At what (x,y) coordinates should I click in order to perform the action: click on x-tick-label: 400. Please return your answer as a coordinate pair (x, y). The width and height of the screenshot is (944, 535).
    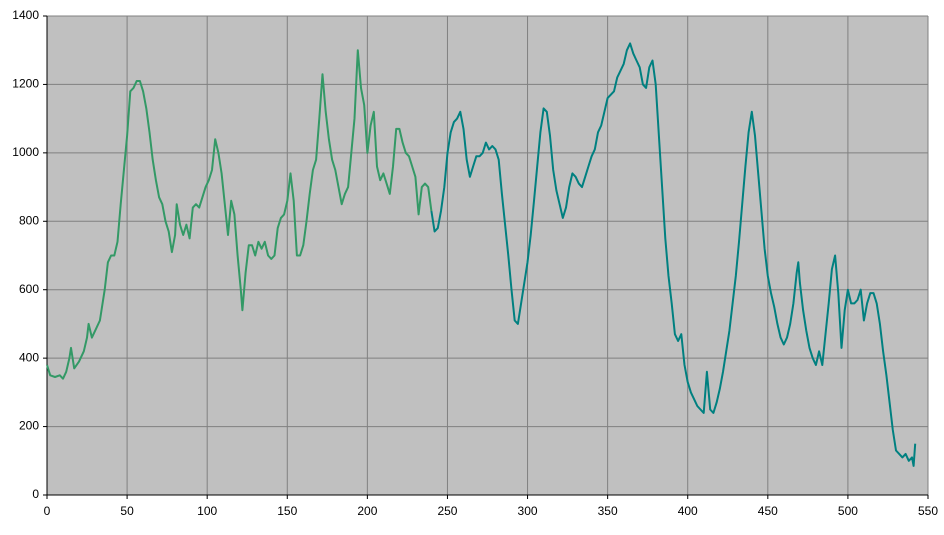
    Looking at the image, I should click on (688, 511).